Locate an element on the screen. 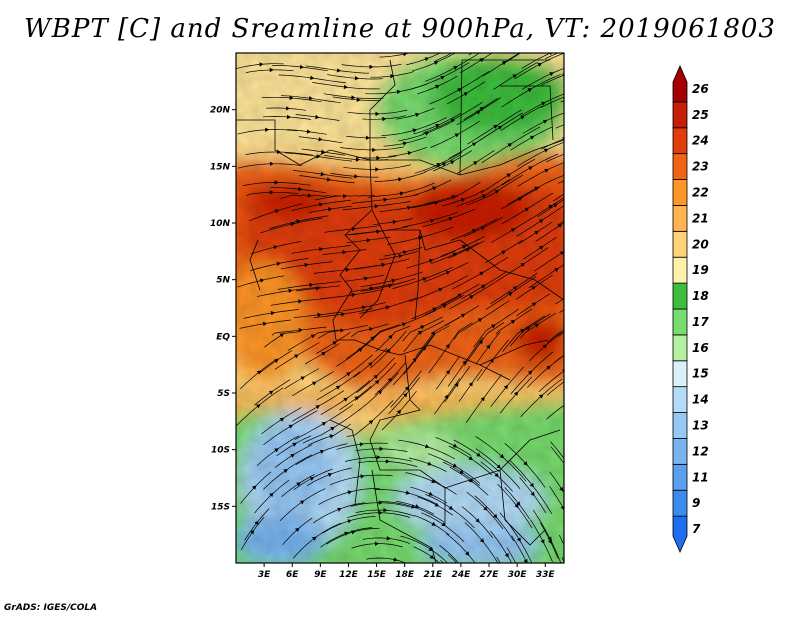 This screenshot has width=800, height=618. latitude-axis: 20N 15N 10N 5N EQ 5S 10S 15S is located at coordinates (223, 309).